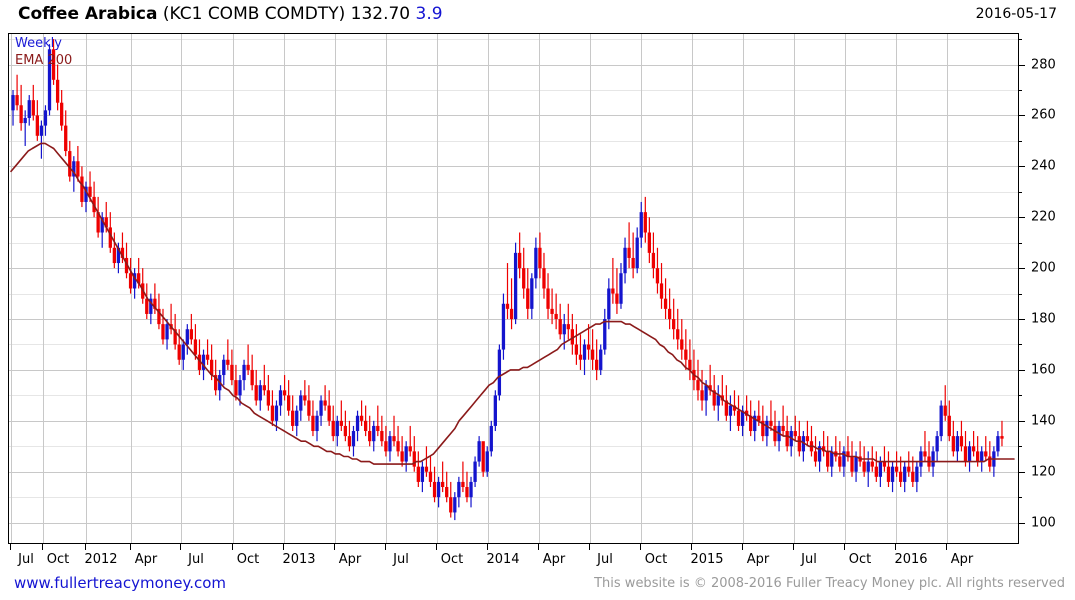 Image resolution: width=1075 pixels, height=600 pixels. What do you see at coordinates (299, 559) in the screenshot?
I see `x-tick-label: 2013` at bounding box center [299, 559].